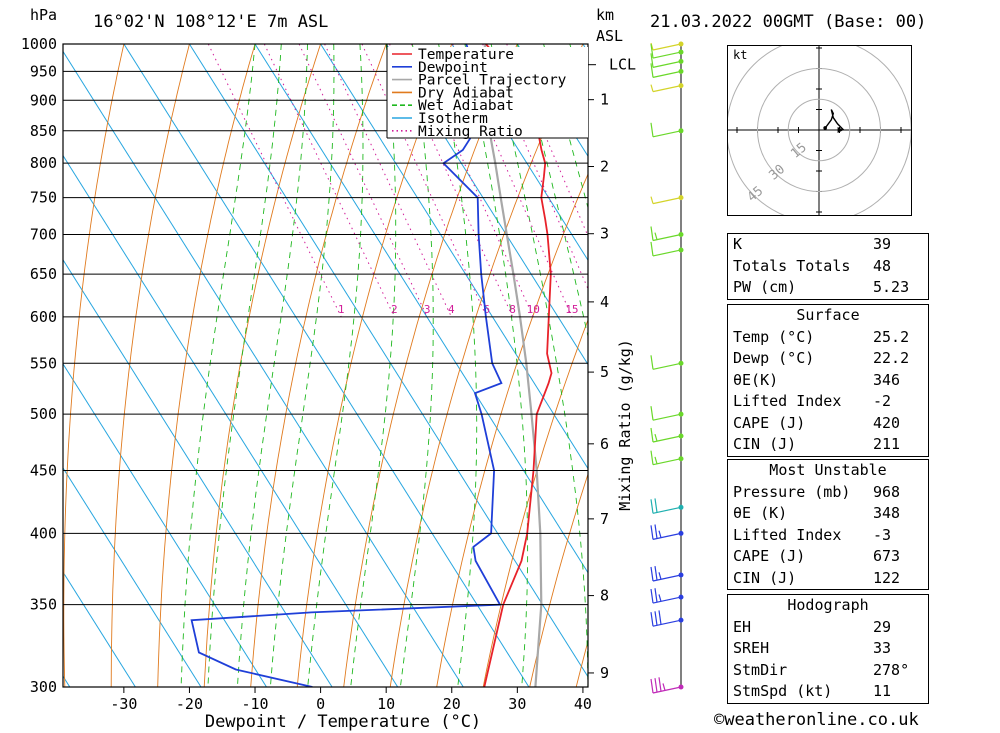  I want to click on temperature-tick-label: 40, so click(583, 704).